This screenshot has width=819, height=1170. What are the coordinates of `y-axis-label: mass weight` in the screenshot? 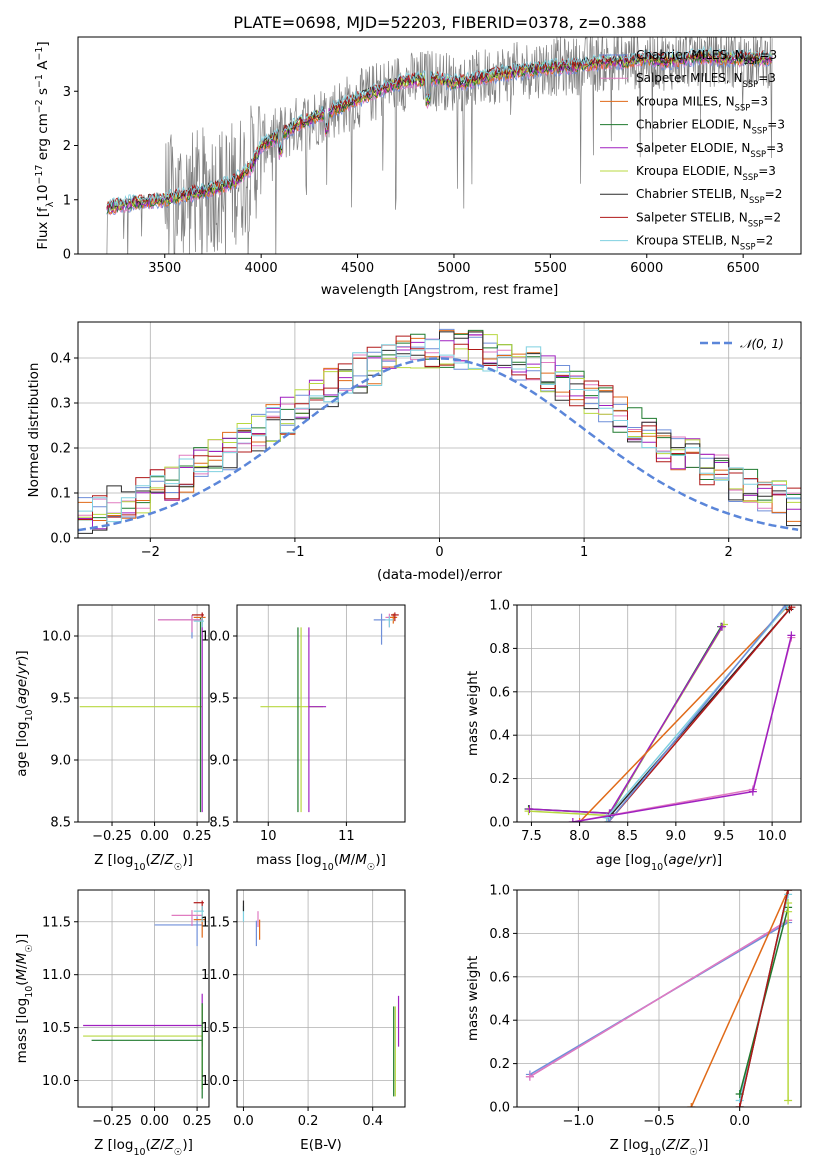 It's located at (473, 998).